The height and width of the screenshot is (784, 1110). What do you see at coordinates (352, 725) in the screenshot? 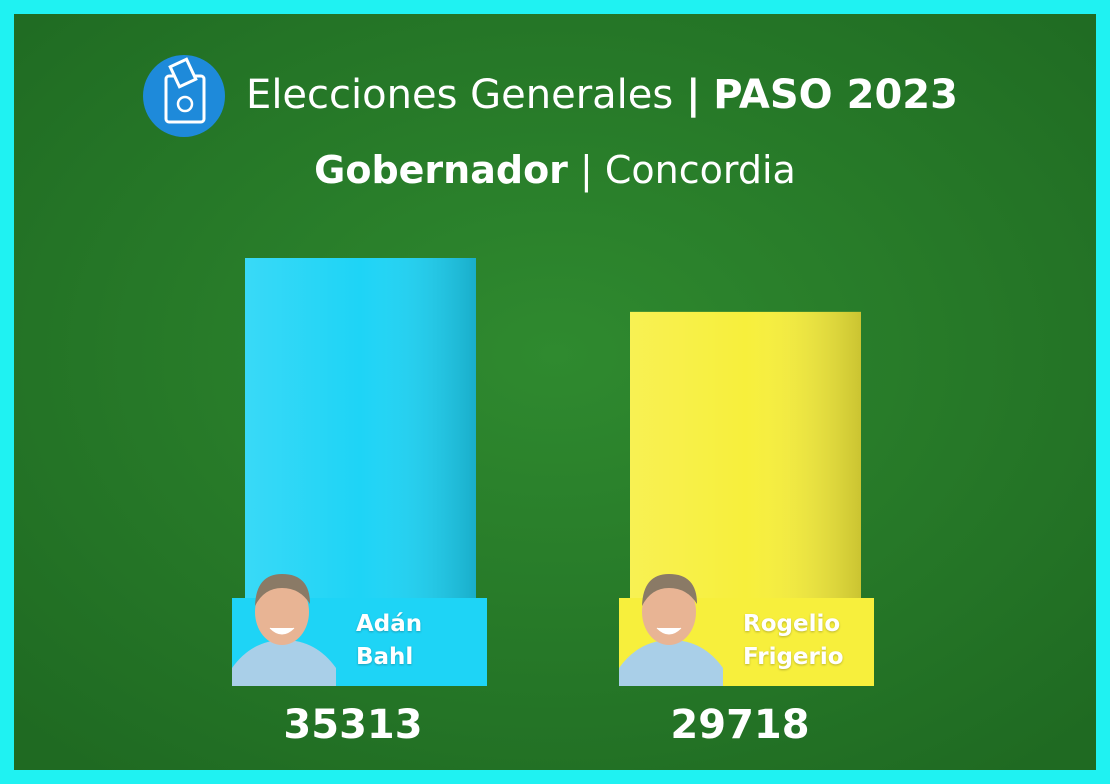
I see `value-label: 35313` at bounding box center [352, 725].